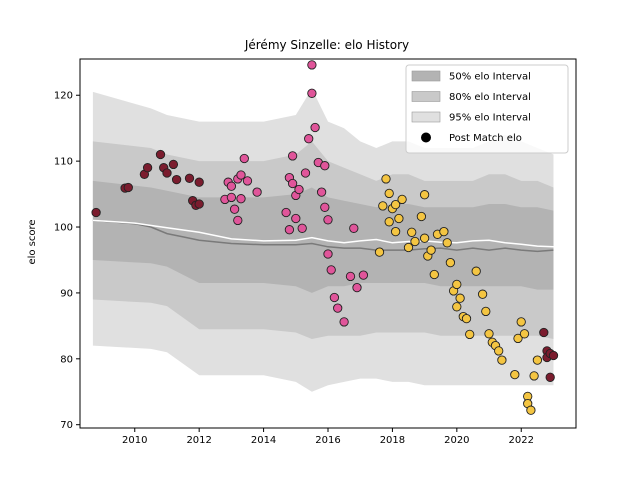 The width and height of the screenshot is (640, 480). I want to click on x-tick-label: 2020, so click(456, 440).